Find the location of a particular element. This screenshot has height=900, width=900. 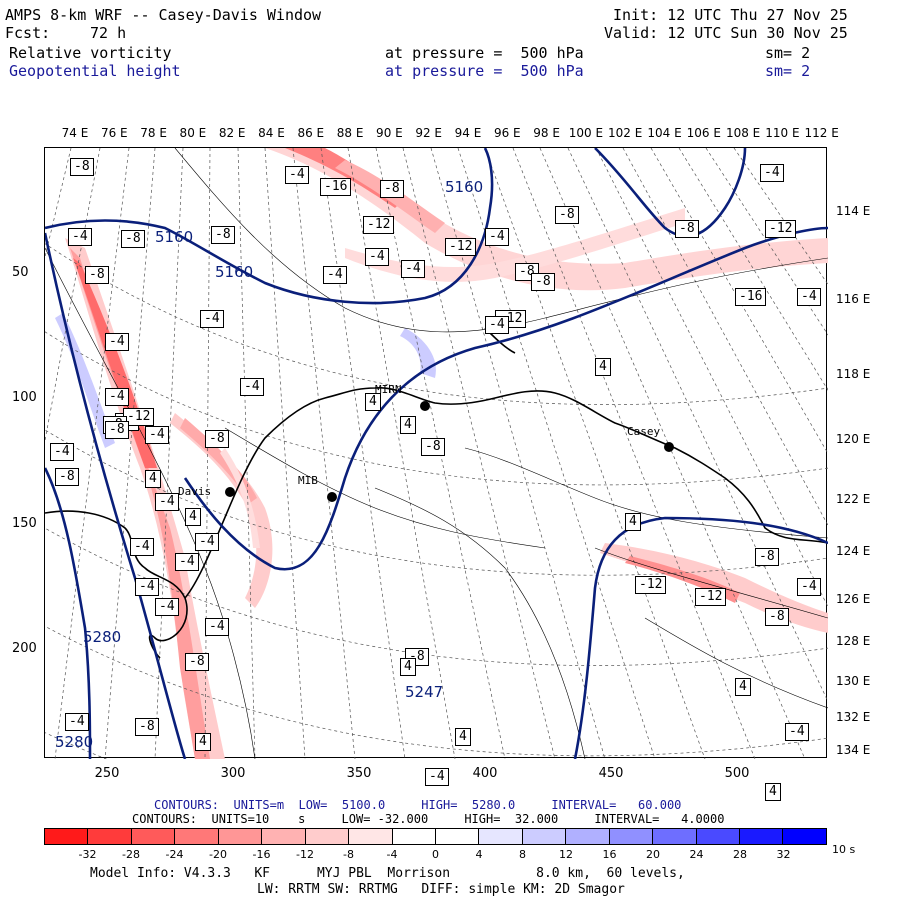

right-lon-label: 124 E is located at coordinates (853, 551).